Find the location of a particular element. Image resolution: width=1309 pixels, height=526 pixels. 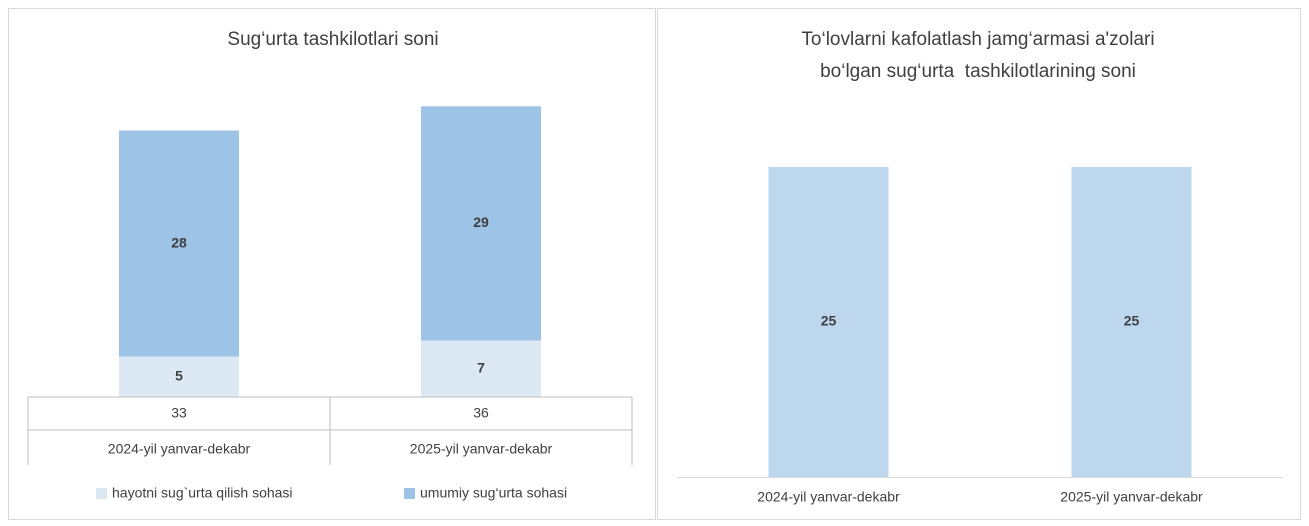

total-label: 36 is located at coordinates (481, 413).